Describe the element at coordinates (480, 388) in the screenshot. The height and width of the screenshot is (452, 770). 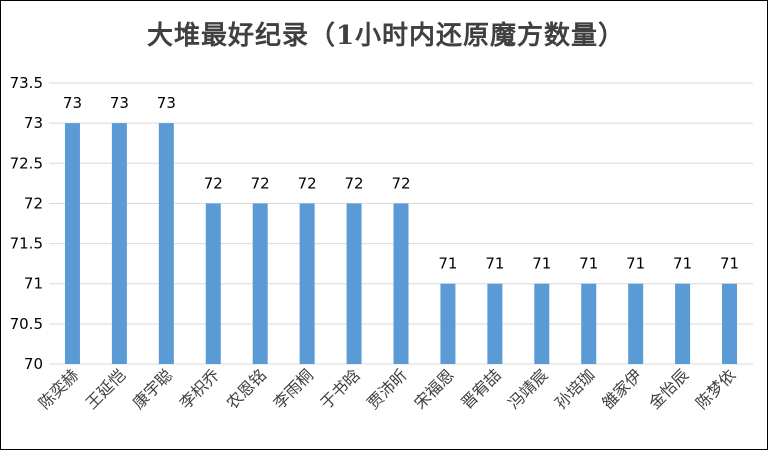
I see `category-label: 晋宥喆` at that location.